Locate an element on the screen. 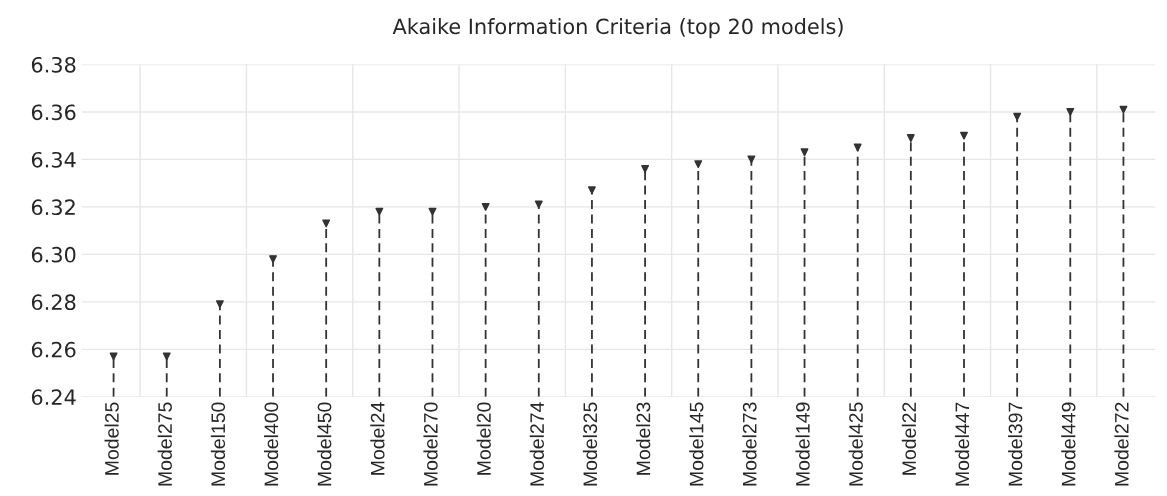 The image size is (1167, 496). y-tick-label: 6.34 is located at coordinates (53, 159).